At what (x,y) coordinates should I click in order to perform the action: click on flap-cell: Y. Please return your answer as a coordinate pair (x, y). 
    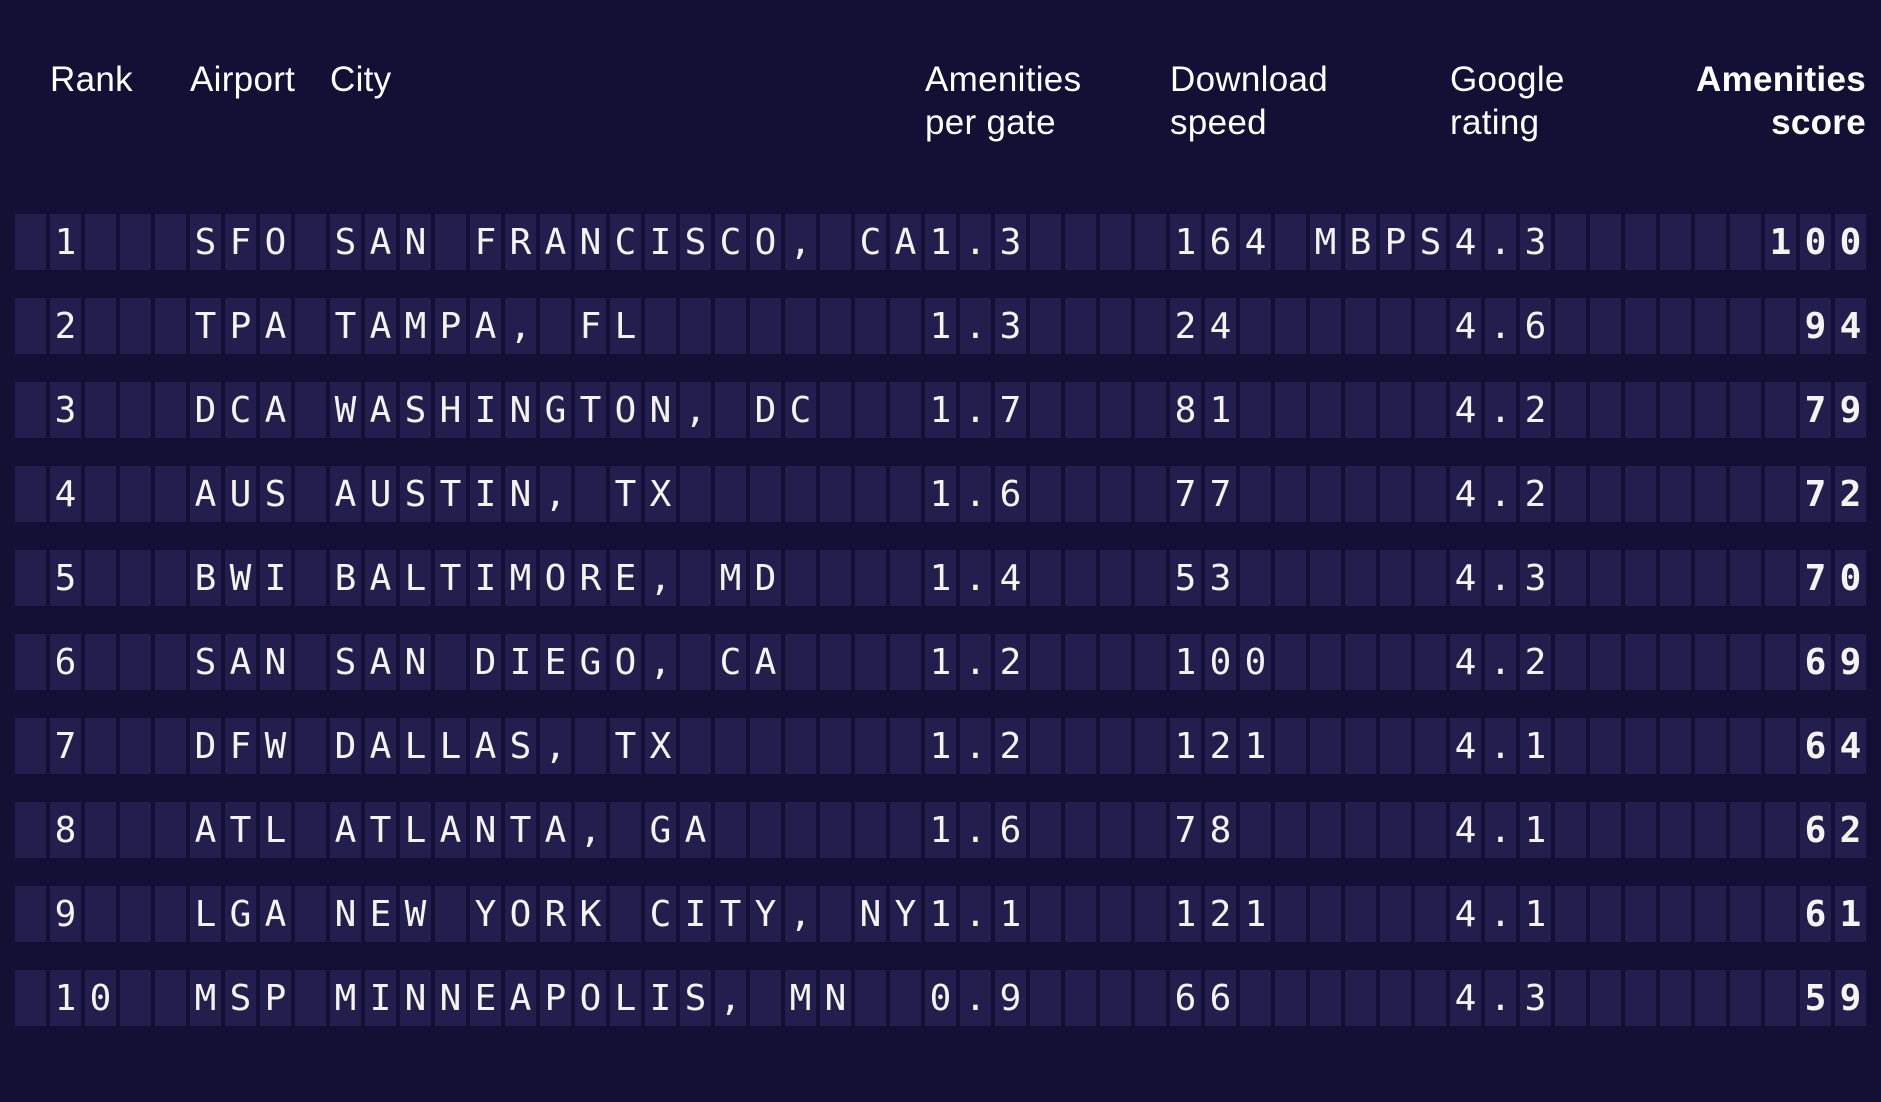
    Looking at the image, I should click on (905, 914).